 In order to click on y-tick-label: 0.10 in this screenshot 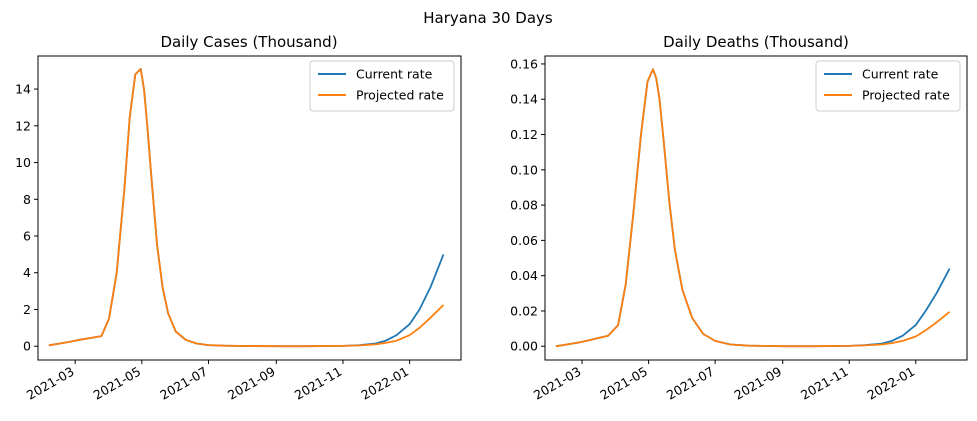, I will do `click(524, 169)`.